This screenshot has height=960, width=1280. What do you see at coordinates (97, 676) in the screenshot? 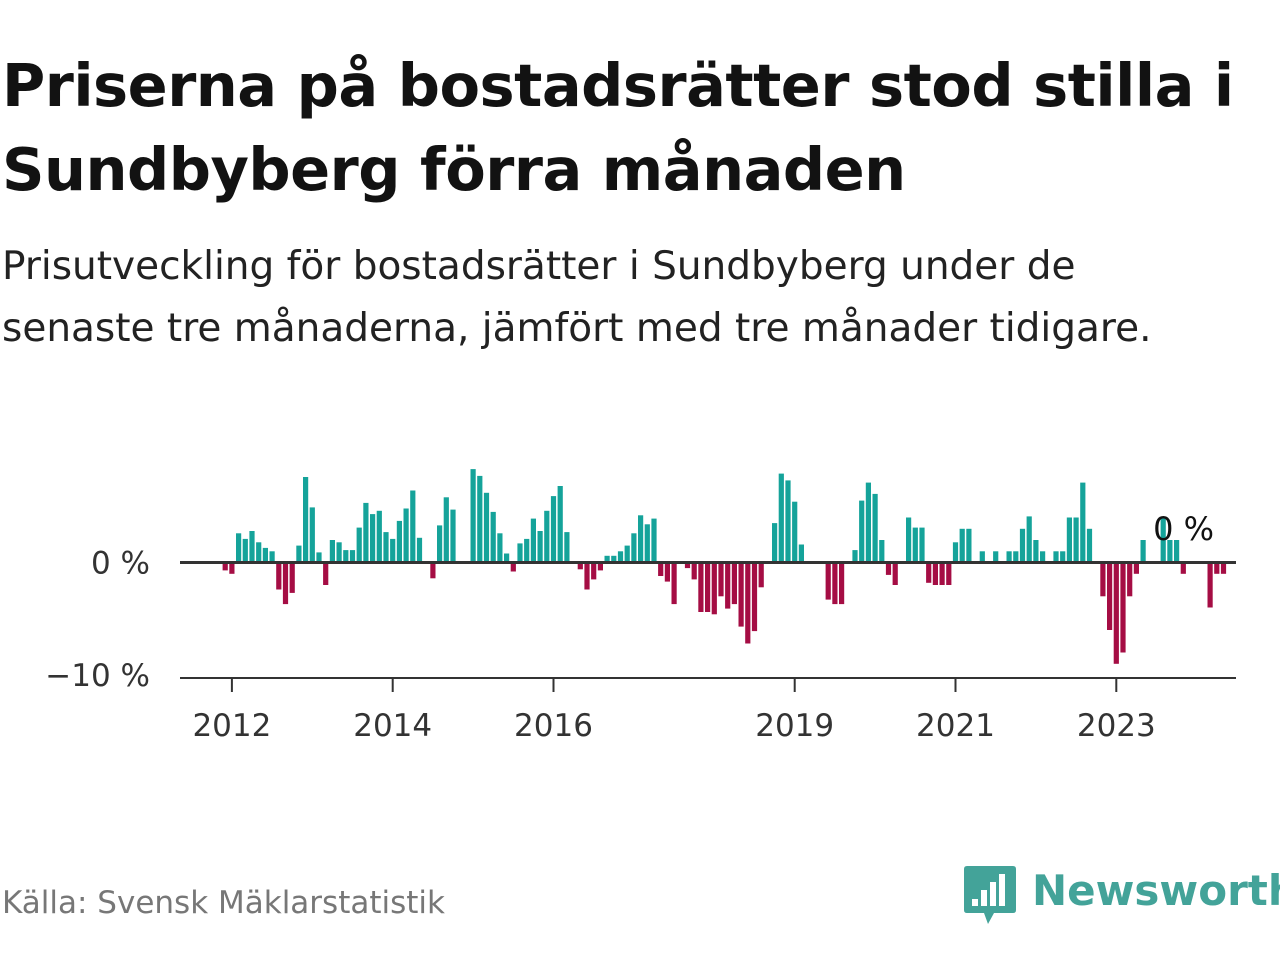
I see `y-tick-label: −10 %` at bounding box center [97, 676].